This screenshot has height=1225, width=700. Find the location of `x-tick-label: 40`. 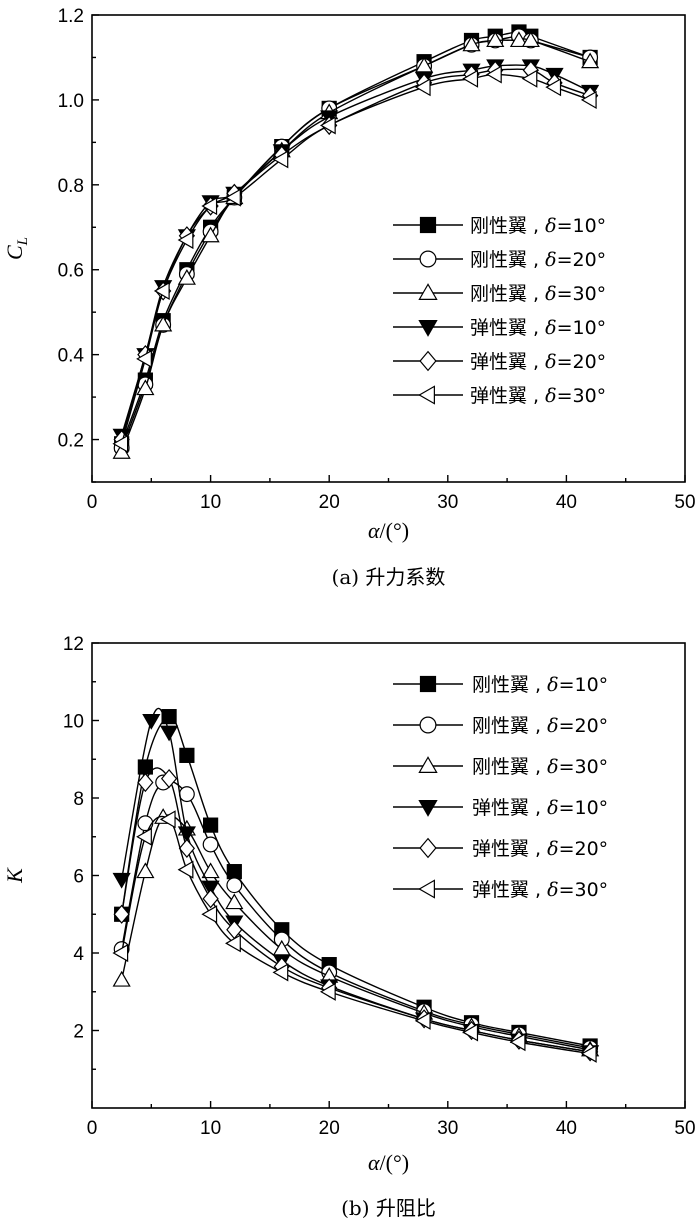

x-tick-label: 40 is located at coordinates (566, 502).